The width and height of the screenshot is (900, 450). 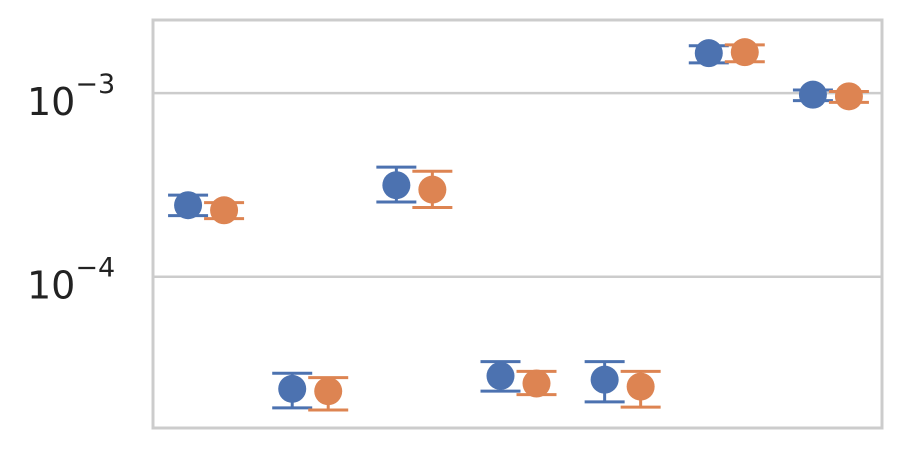 What do you see at coordinates (95, 268) in the screenshot?
I see `y-tick-exponent: −4` at bounding box center [95, 268].